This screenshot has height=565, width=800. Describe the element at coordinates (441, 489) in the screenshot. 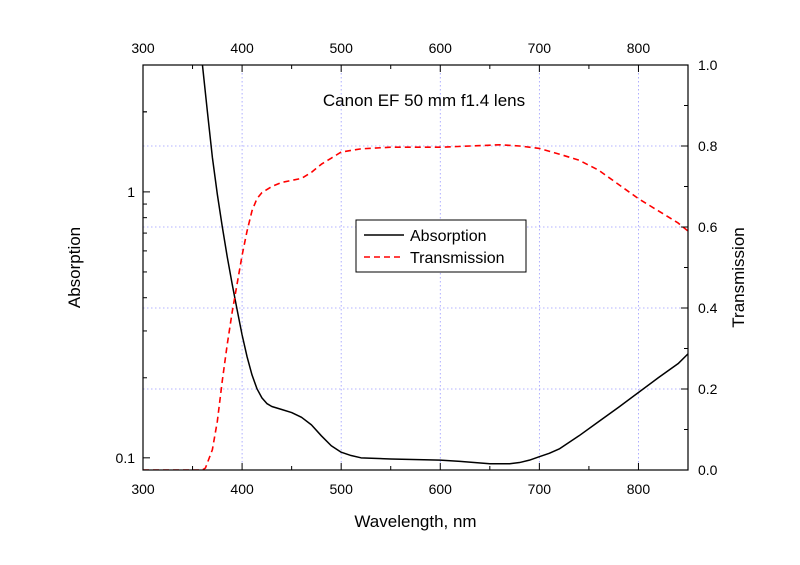

I see `x-tick-label: 600` at that location.